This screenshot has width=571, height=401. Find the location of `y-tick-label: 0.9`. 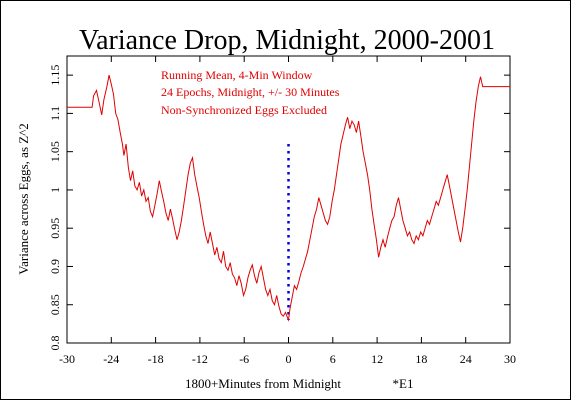

y-tick-label: 0.9 is located at coordinates (55, 266).